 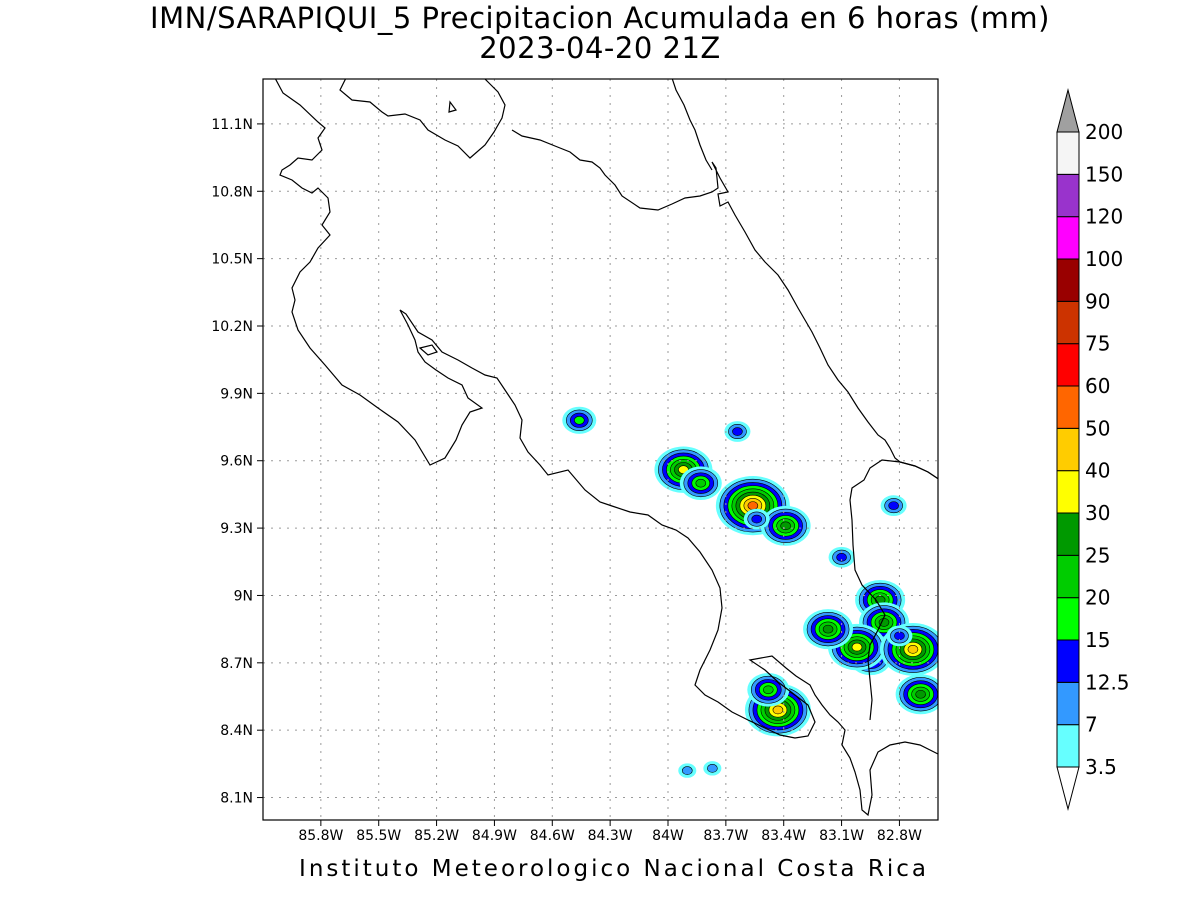 What do you see at coordinates (1093, 449) in the screenshot?
I see `colorbar: 3.5 7 12.5 15 20 25 30 40 50 60 75 90 100 120 150 200` at bounding box center [1093, 449].